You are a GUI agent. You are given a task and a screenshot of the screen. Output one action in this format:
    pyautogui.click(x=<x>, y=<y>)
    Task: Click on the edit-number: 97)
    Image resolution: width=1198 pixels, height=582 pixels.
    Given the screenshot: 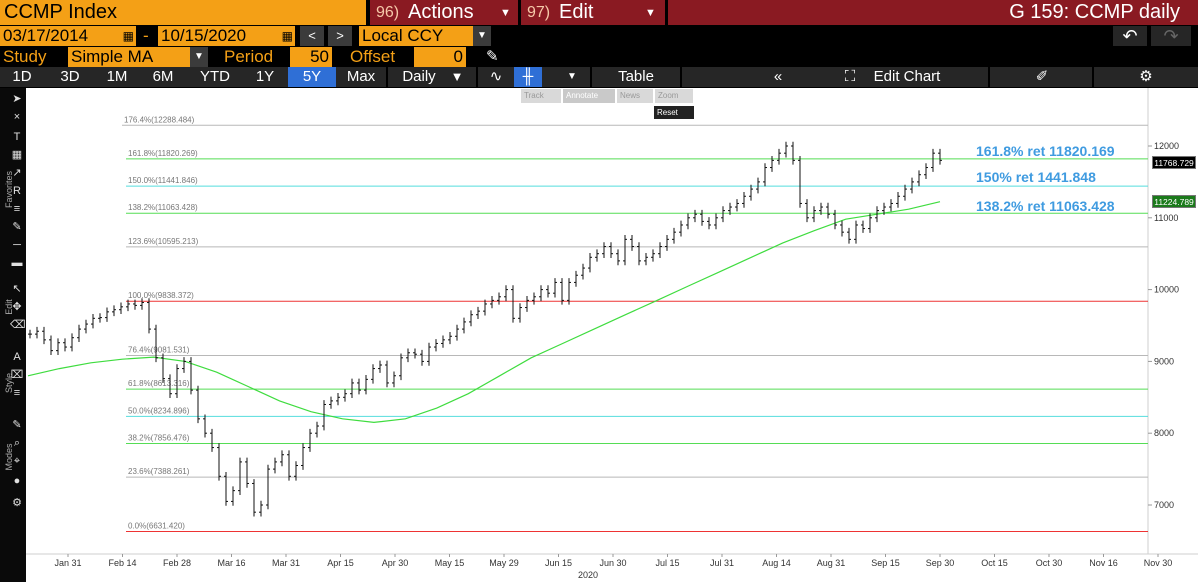 What is the action you would take?
    pyautogui.click(x=539, y=12)
    